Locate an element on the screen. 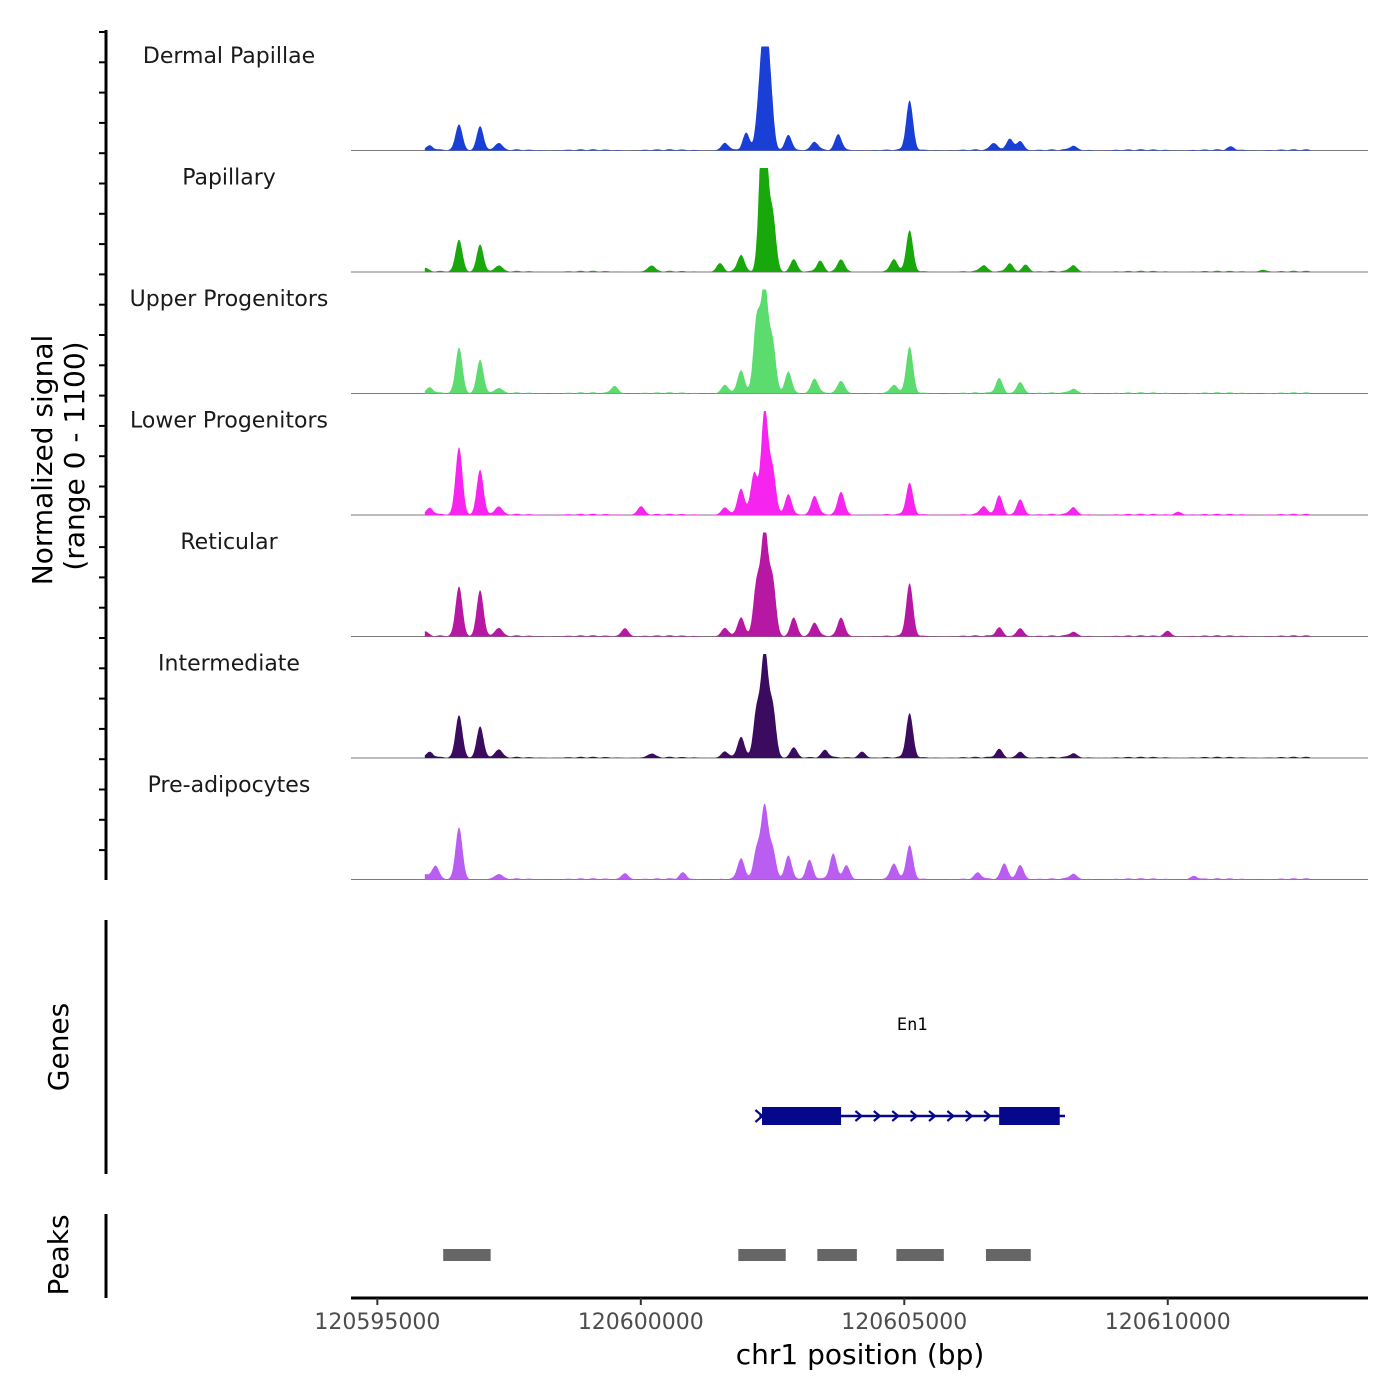  gene-panel: En1 is located at coordinates (910, 1070).